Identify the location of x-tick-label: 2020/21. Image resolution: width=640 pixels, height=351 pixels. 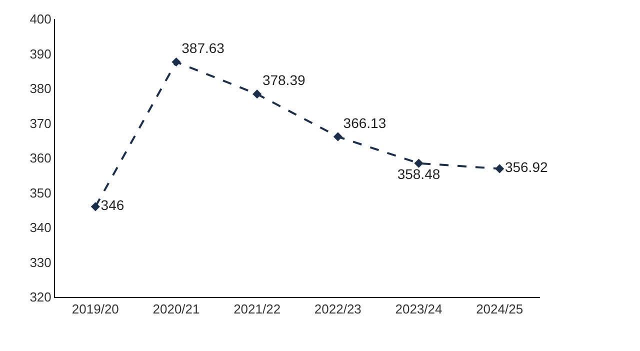
(176, 309).